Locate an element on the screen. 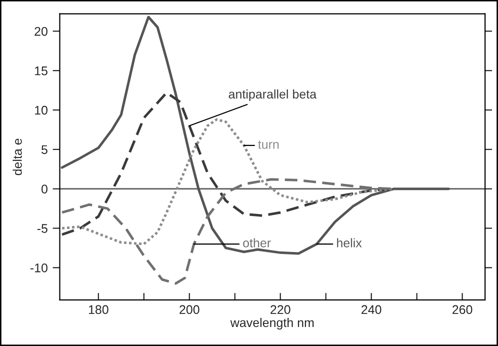 The image size is (498, 346). series-label: helix is located at coordinates (349, 243).